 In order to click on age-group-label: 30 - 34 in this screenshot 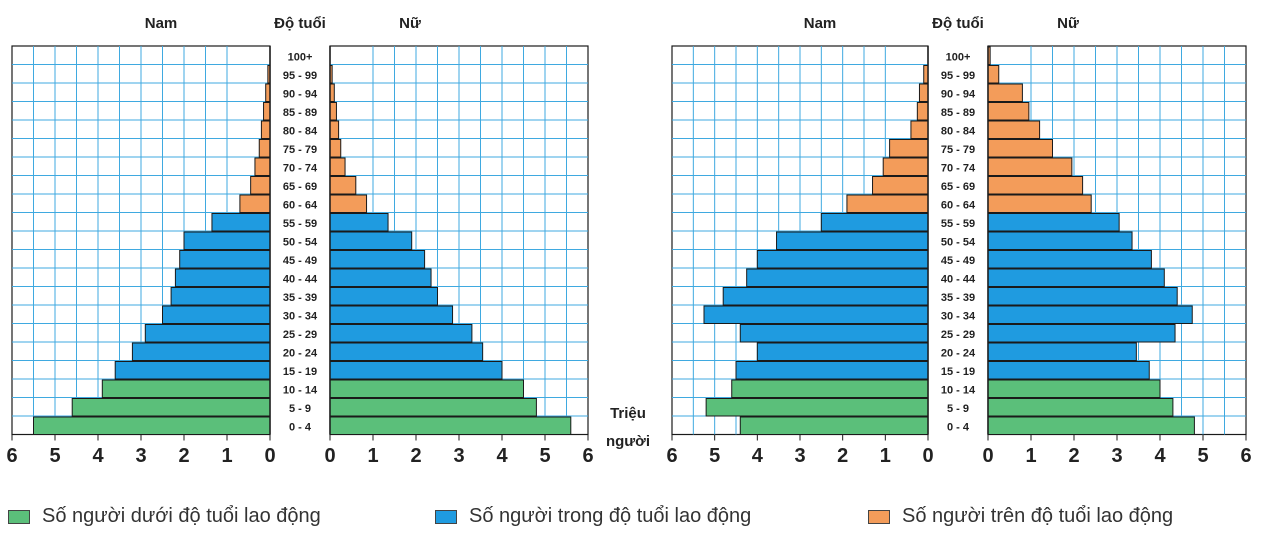, I will do `click(300, 317)`.